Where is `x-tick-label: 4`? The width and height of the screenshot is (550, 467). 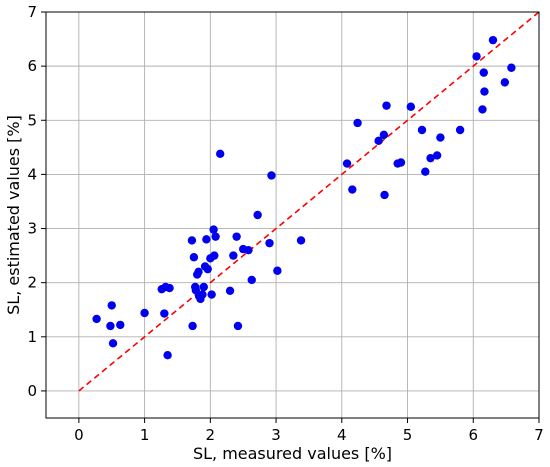
x-tick-label: 4 is located at coordinates (342, 435).